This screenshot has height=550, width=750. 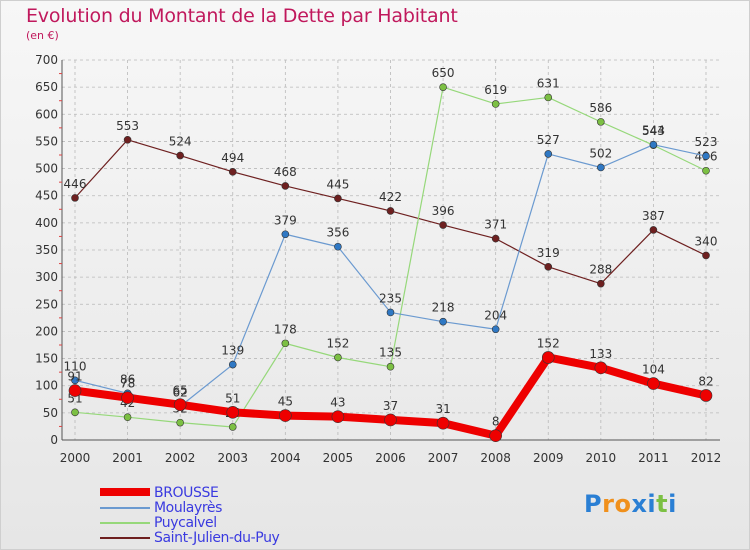 What do you see at coordinates (285, 220) in the screenshot?
I see `data-label-moulayres-2004: 379` at bounding box center [285, 220].